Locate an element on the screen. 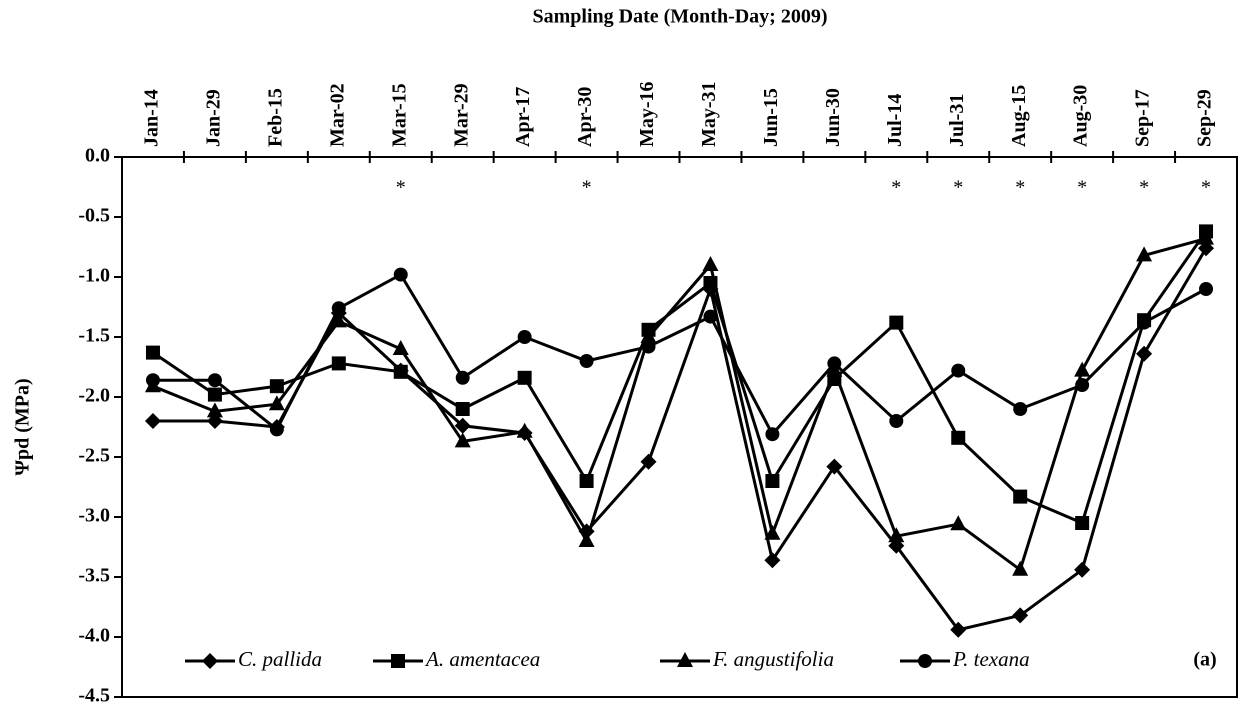 The image size is (1243, 707). x-tick-label: Apr-17 is located at coordinates (523, 117).